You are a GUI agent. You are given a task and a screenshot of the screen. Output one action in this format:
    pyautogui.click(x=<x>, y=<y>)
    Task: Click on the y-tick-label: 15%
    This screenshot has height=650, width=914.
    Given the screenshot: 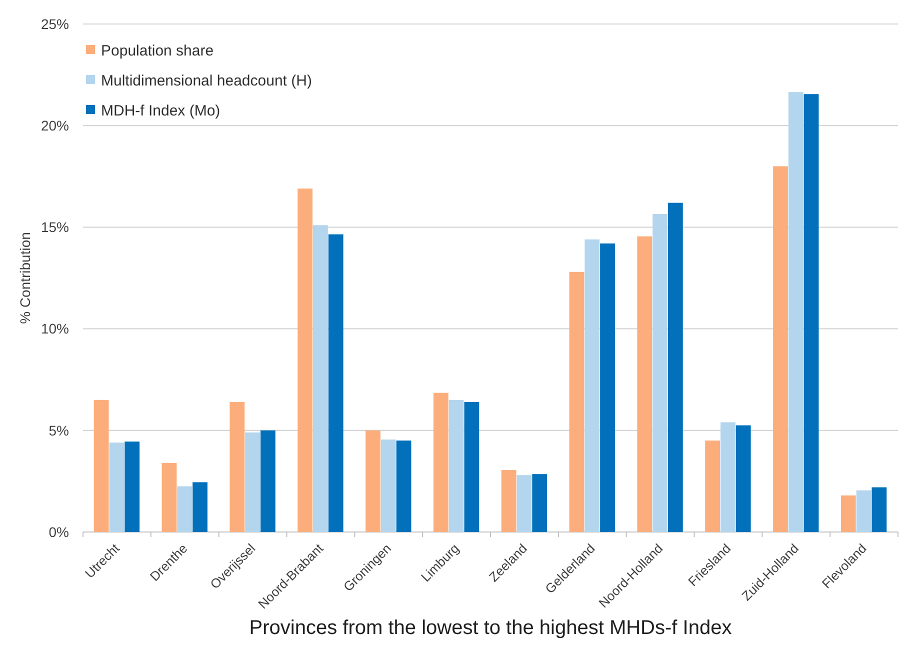 What is the action you would take?
    pyautogui.click(x=54, y=227)
    